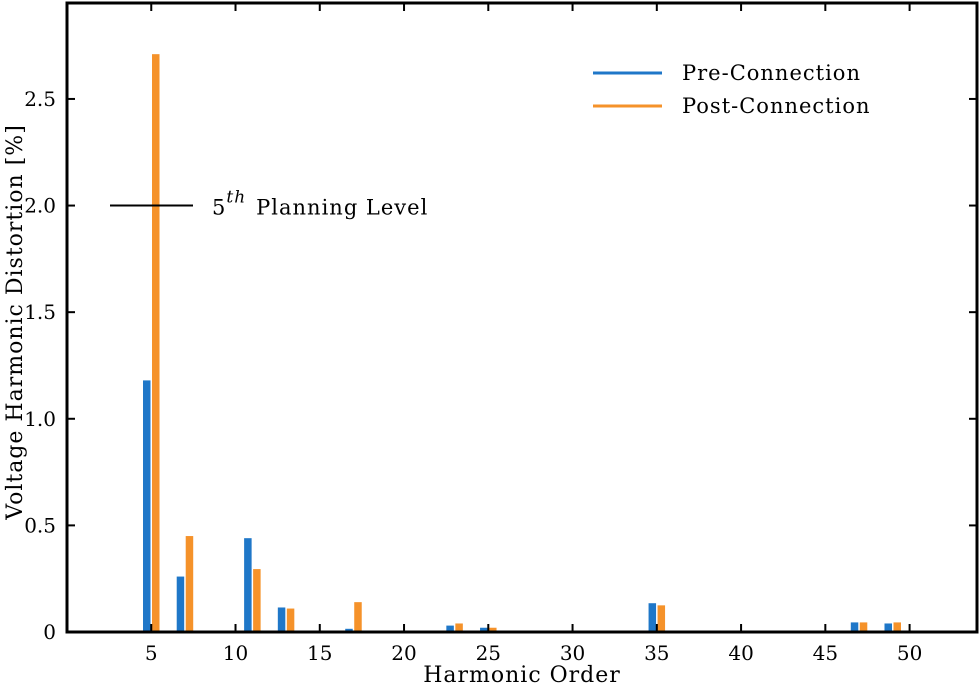 This screenshot has height=685, width=980. What do you see at coordinates (484, 629) in the screenshot?
I see `bar-pre-connection-h25` at bounding box center [484, 629].